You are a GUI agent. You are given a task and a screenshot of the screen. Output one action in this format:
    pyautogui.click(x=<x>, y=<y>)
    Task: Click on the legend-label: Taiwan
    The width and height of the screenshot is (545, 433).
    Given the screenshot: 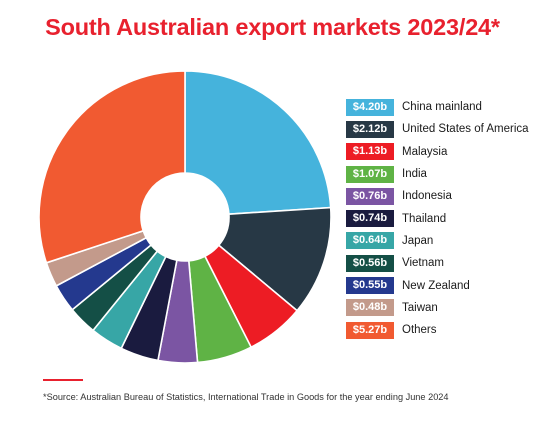 What is the action you would take?
    pyautogui.click(x=420, y=307)
    